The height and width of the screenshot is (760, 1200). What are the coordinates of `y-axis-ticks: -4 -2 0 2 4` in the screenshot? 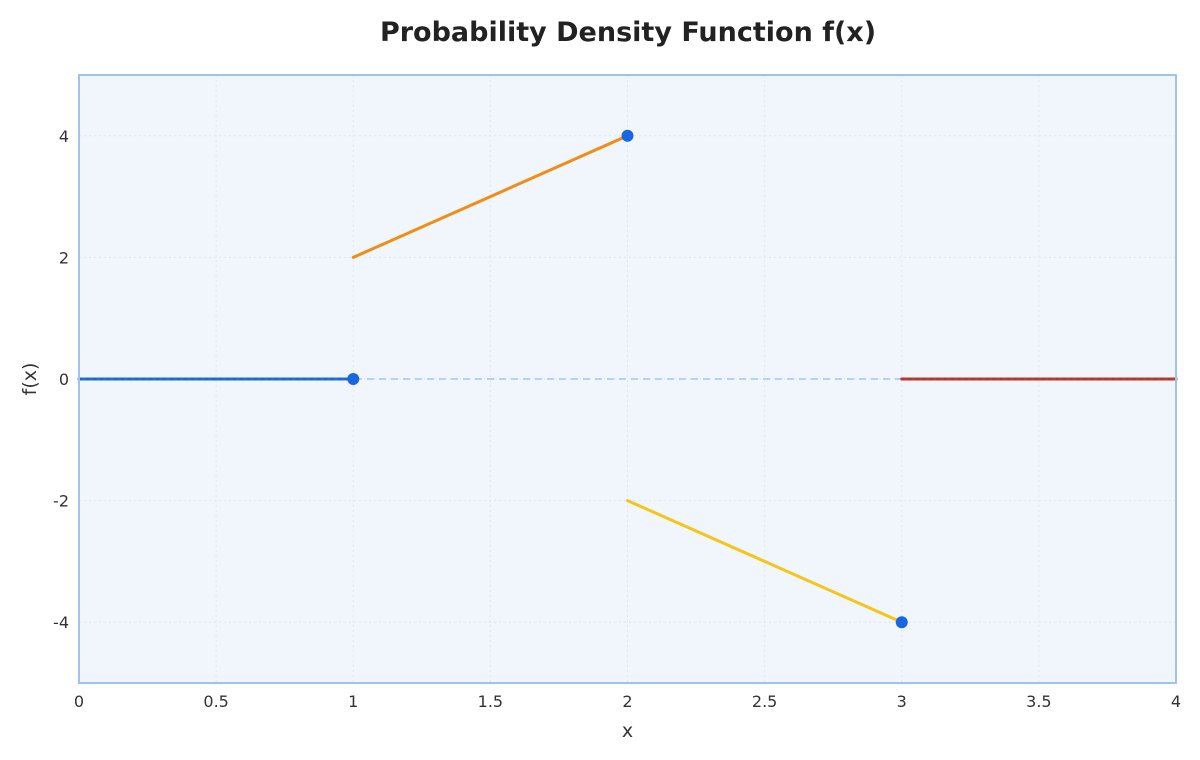 It's located at (61, 379).